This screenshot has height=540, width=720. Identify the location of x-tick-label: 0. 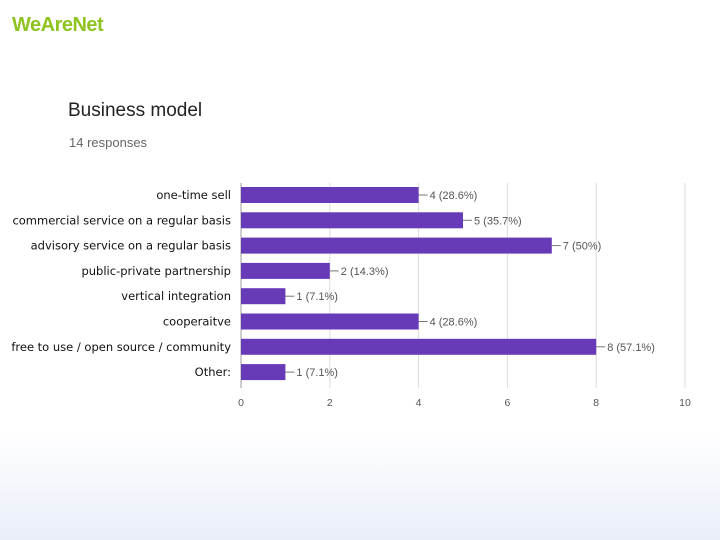
(241, 403).